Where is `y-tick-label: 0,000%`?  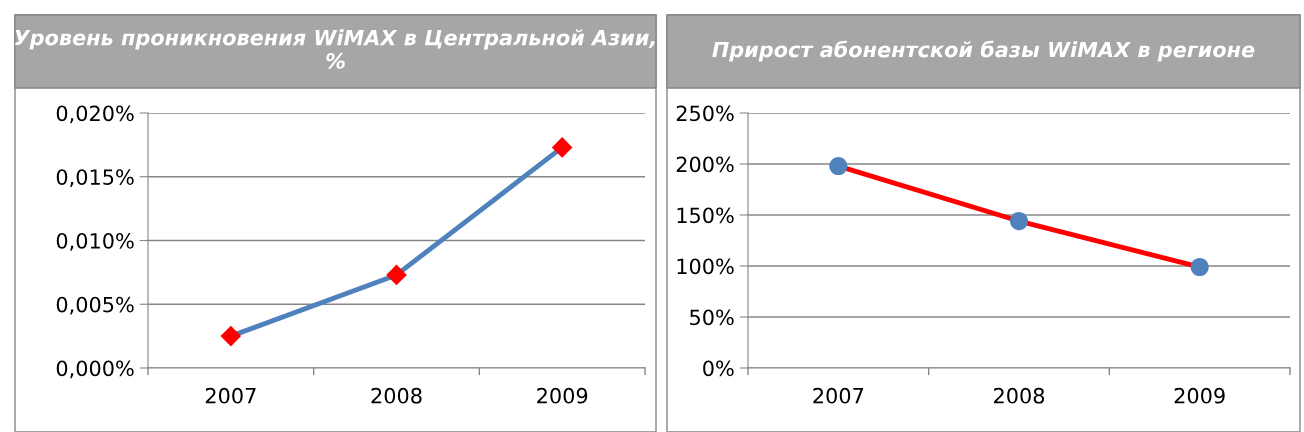
y-tick-label: 0,000% is located at coordinates (95, 369).